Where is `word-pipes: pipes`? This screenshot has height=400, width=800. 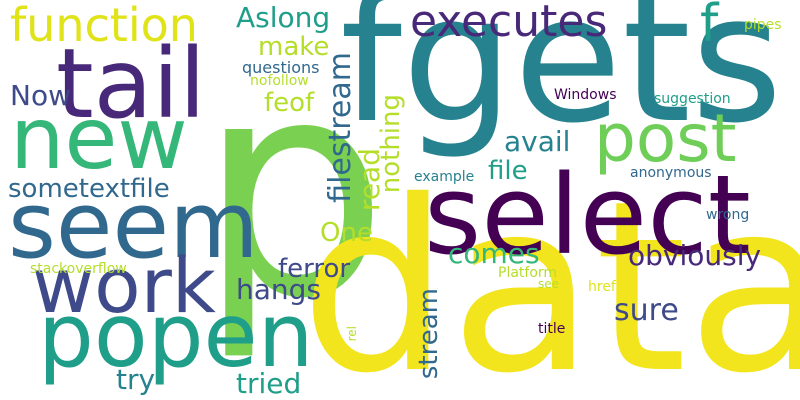
word-pipes: pipes is located at coordinates (763, 25).